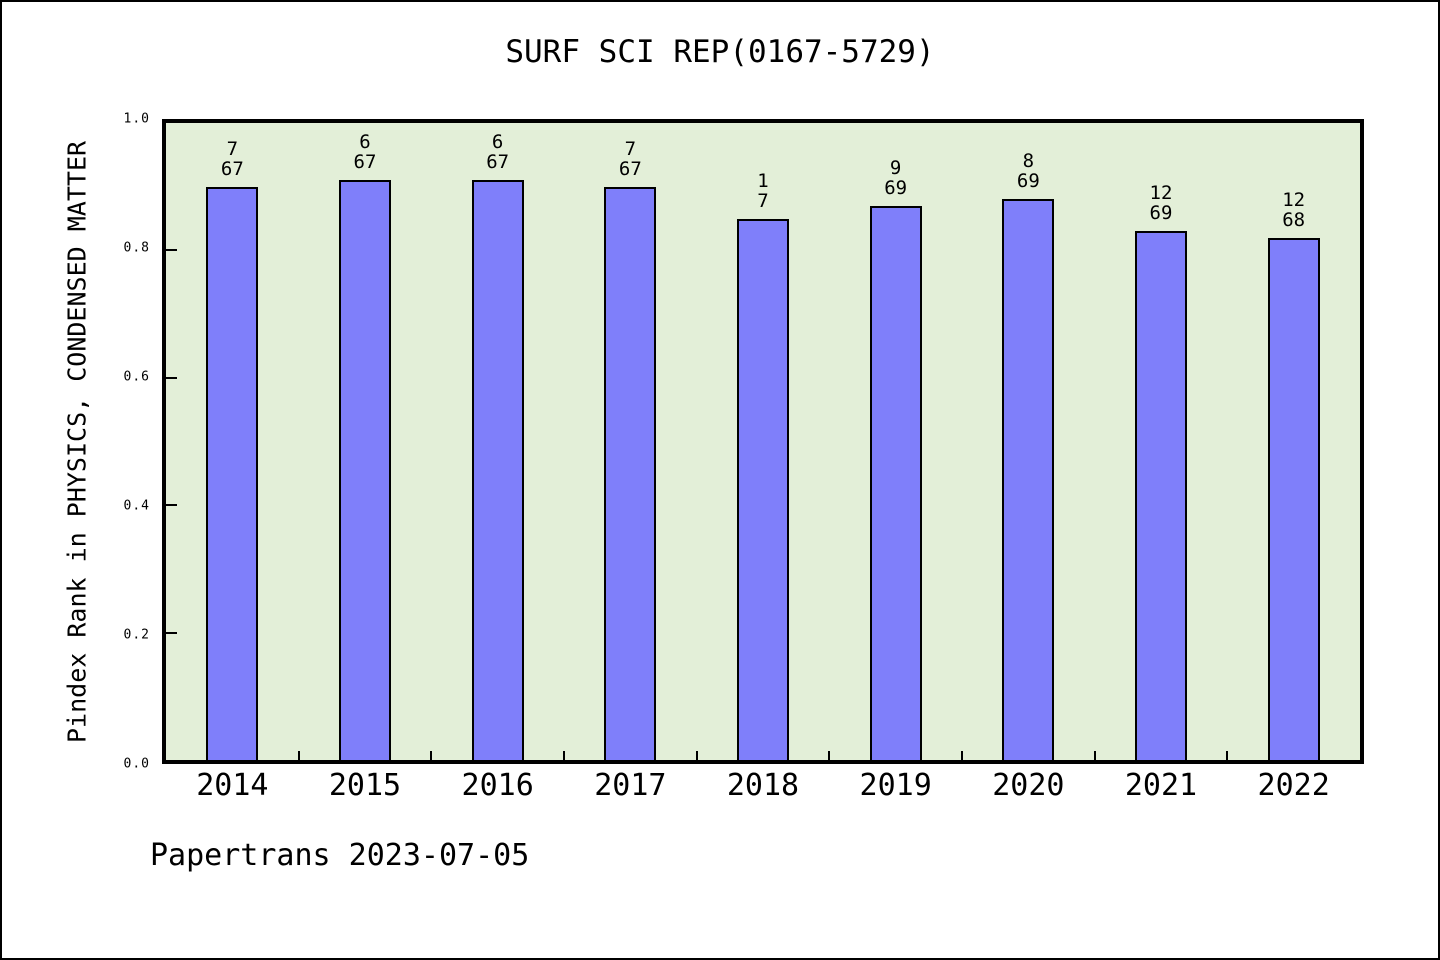 Image resolution: width=1440 pixels, height=960 pixels. I want to click on bar-value-label: 12 69, so click(1161, 203).